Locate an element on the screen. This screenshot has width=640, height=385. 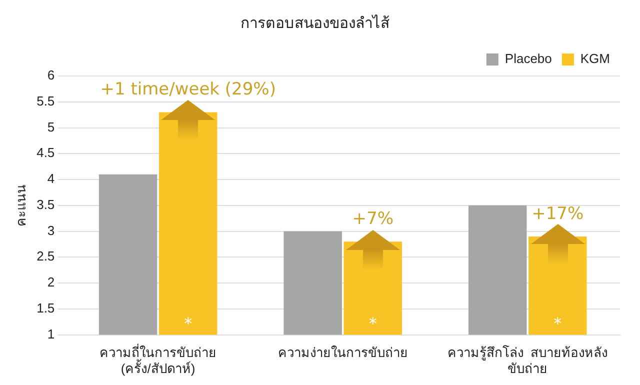
y-tick-label: 2 is located at coordinates (51, 282).